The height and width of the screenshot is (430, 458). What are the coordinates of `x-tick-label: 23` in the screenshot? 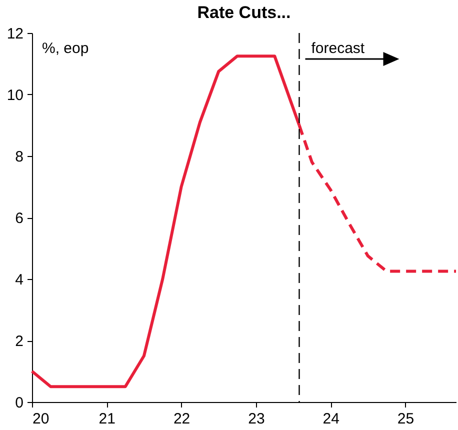 It's located at (256, 419).